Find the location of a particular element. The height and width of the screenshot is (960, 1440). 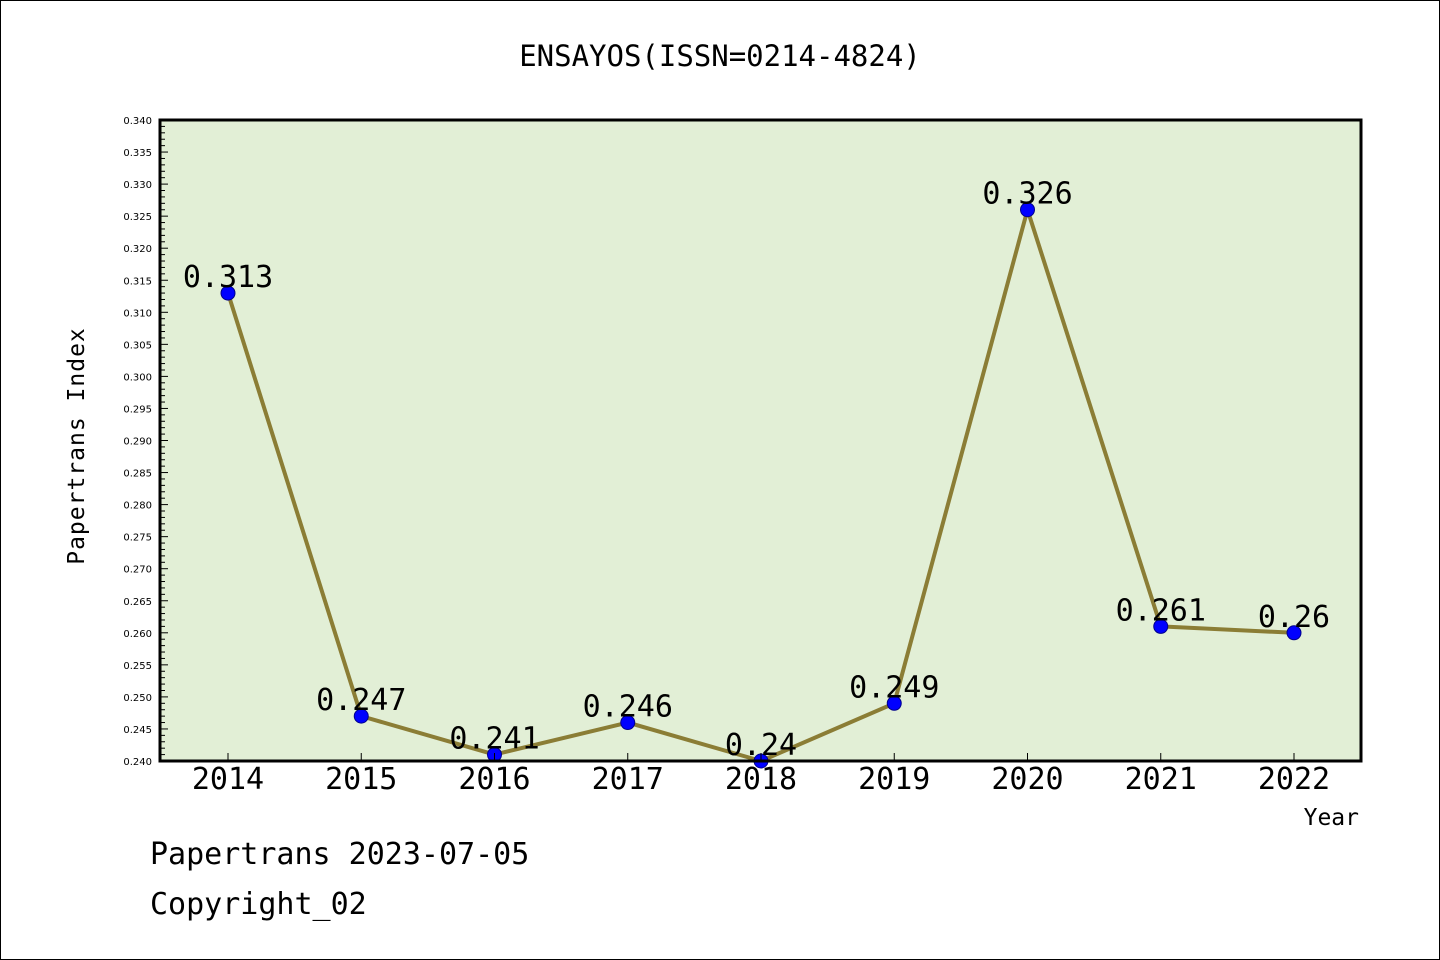

y-tick-label: 0.335 is located at coordinates (137, 153).